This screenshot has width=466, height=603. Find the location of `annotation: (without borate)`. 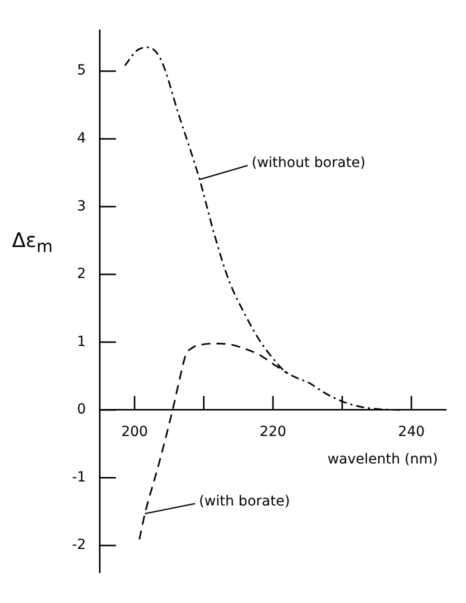

annotation: (without borate) is located at coordinates (309, 163).